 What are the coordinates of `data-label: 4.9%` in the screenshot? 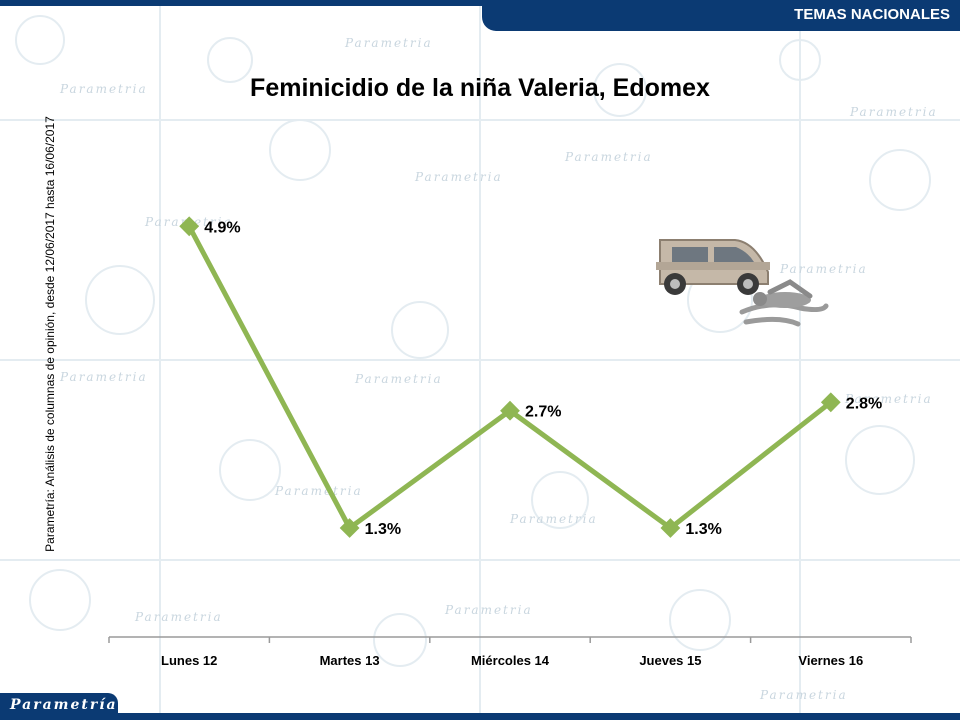 It's located at (222, 227).